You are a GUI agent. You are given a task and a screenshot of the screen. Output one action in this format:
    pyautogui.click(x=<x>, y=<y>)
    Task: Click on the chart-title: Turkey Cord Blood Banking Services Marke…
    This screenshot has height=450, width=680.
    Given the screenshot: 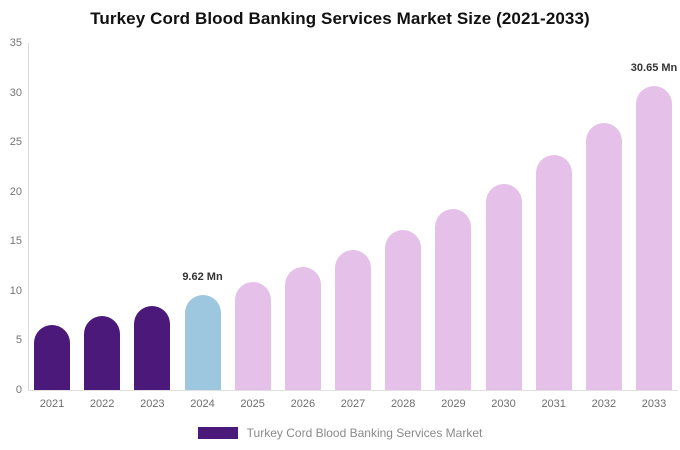 What is the action you would take?
    pyautogui.click(x=340, y=18)
    